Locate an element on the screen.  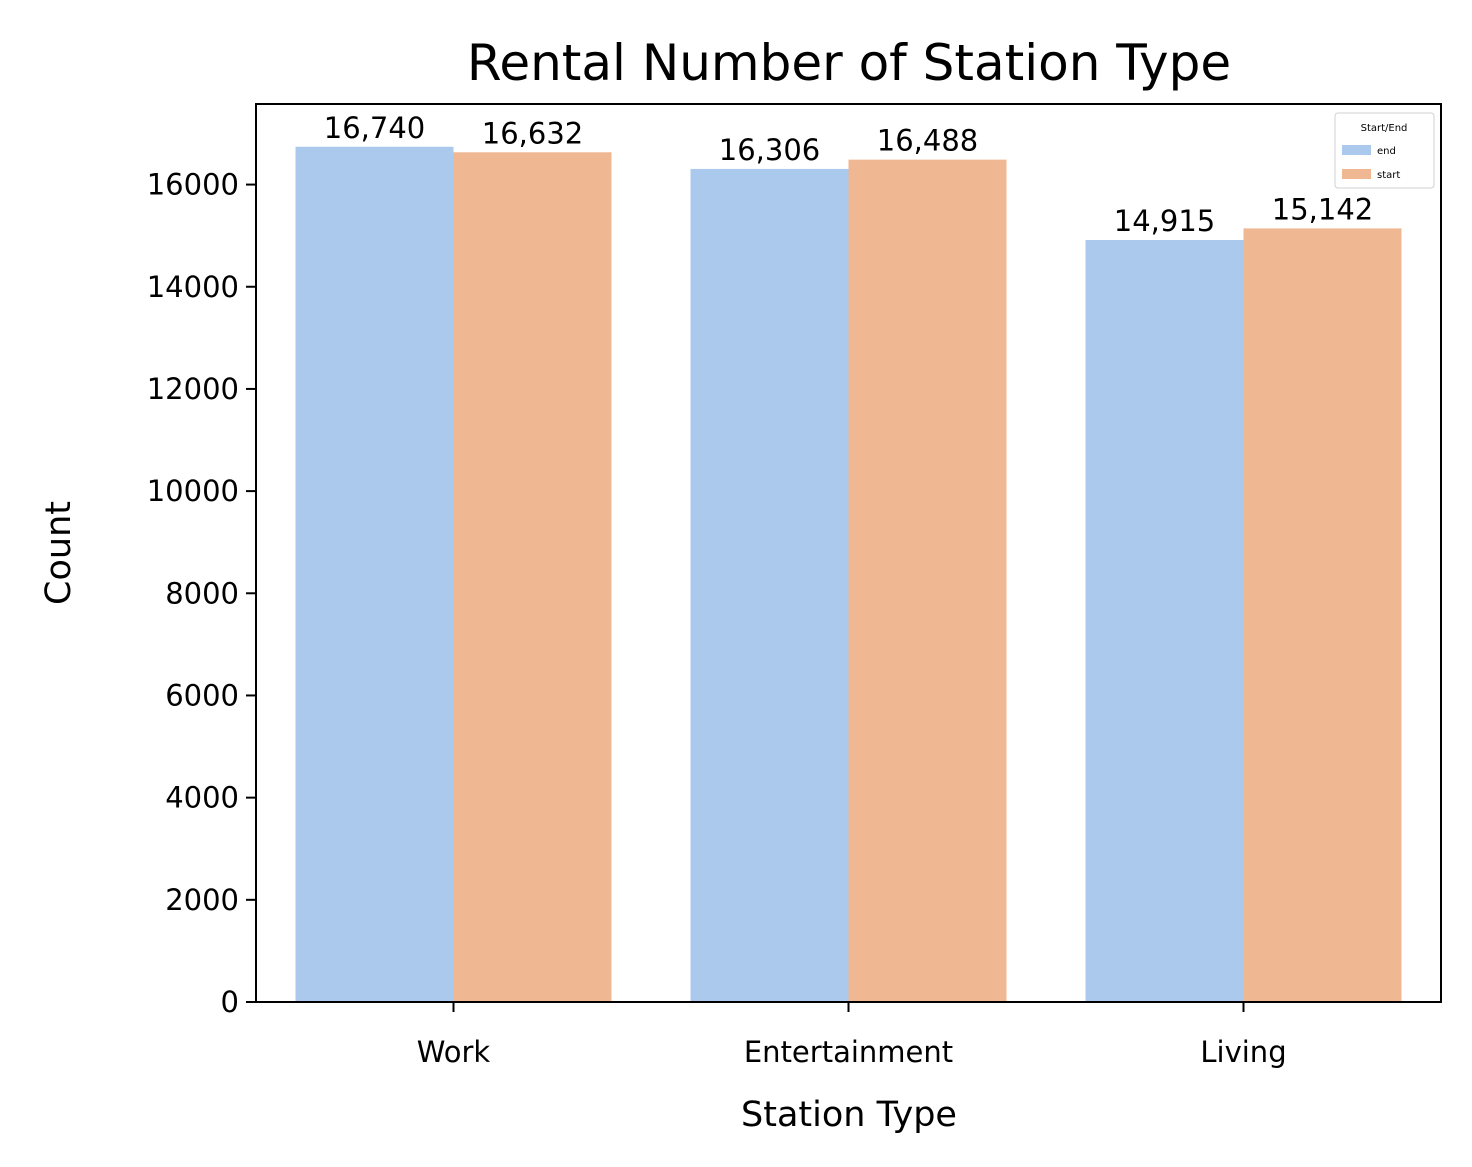
legend-items: end start is located at coordinates (1371, 163).